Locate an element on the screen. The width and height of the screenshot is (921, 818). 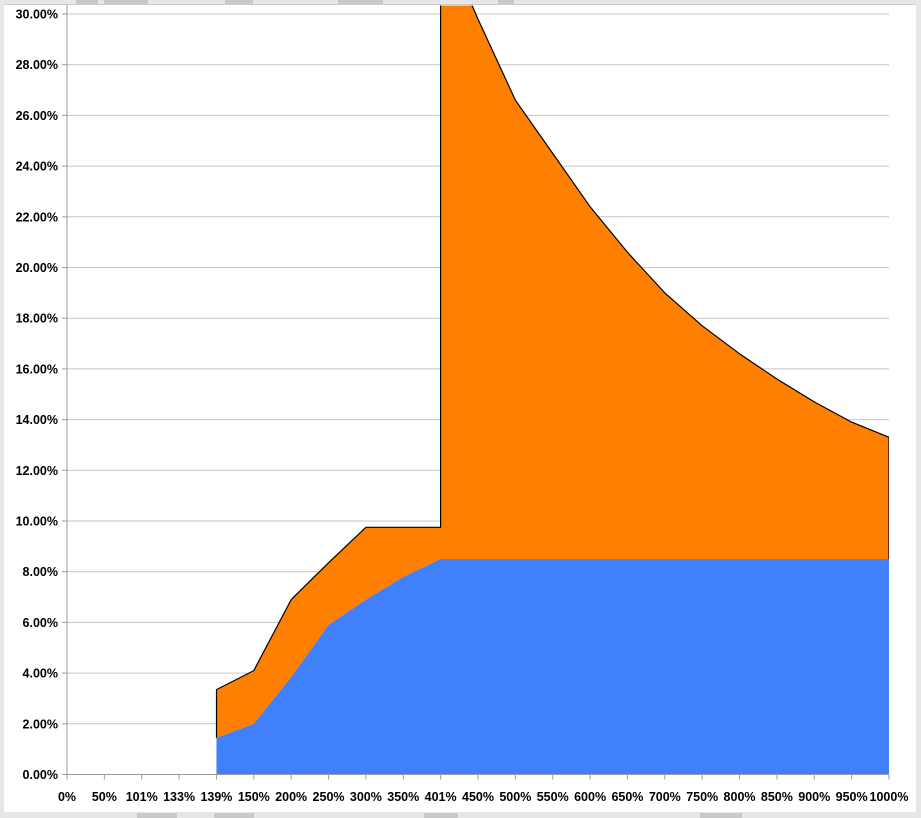
window-edge-left is located at coordinates (2, 409).